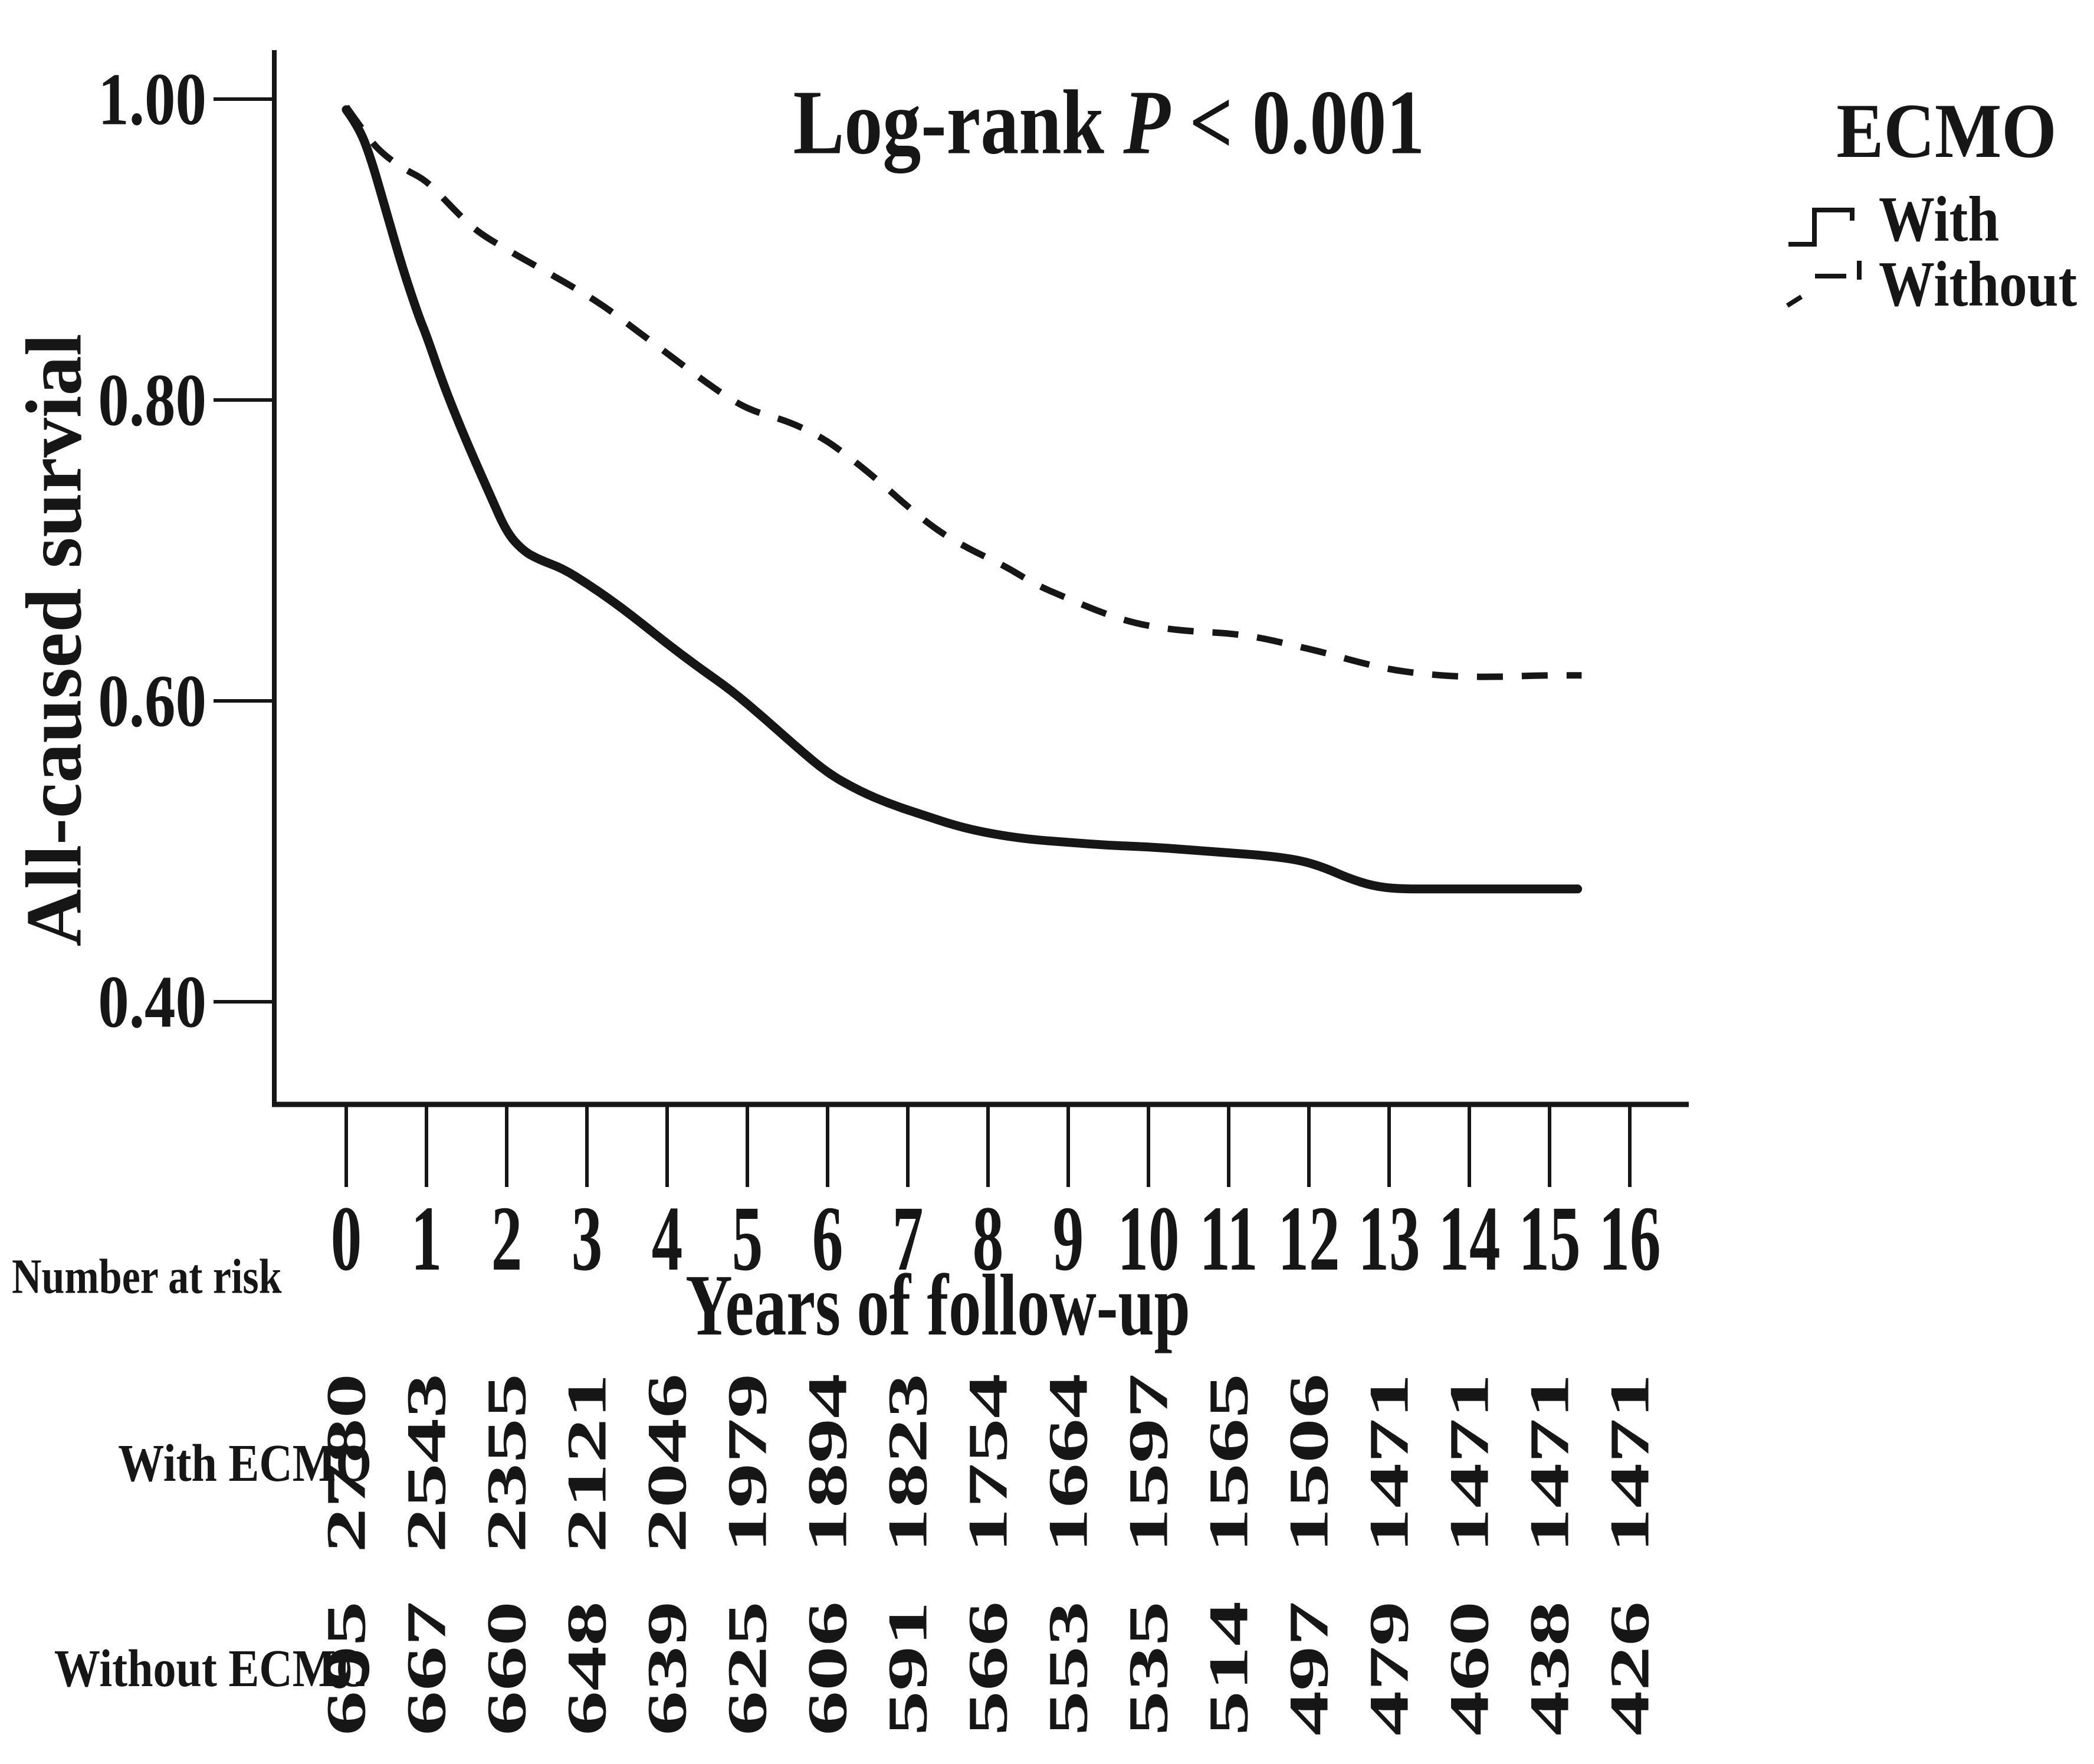 The height and width of the screenshot is (1764, 2094). Describe the element at coordinates (1549, 1668) in the screenshot. I see `risk-count-without: 438` at that location.